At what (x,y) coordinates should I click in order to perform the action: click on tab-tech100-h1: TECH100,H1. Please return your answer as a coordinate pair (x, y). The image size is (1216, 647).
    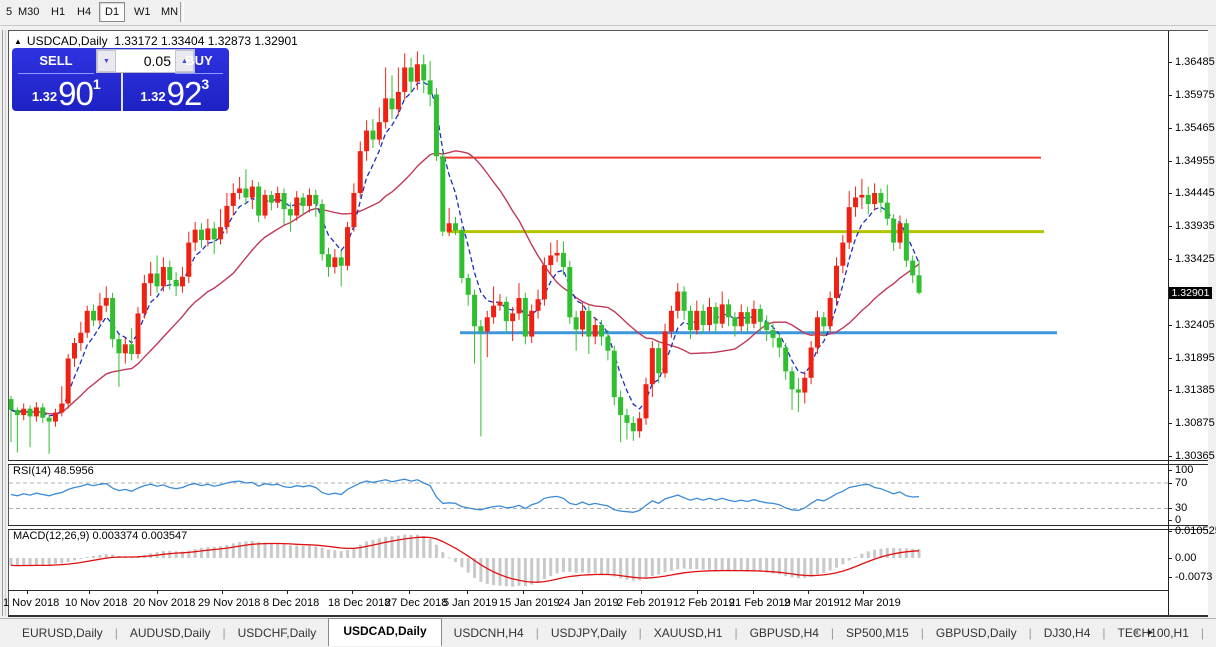
    Looking at the image, I should click on (1153, 633).